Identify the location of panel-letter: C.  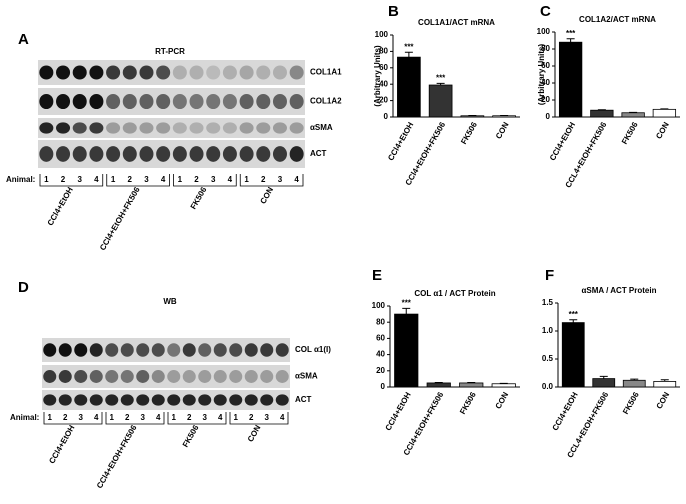
(545, 11).